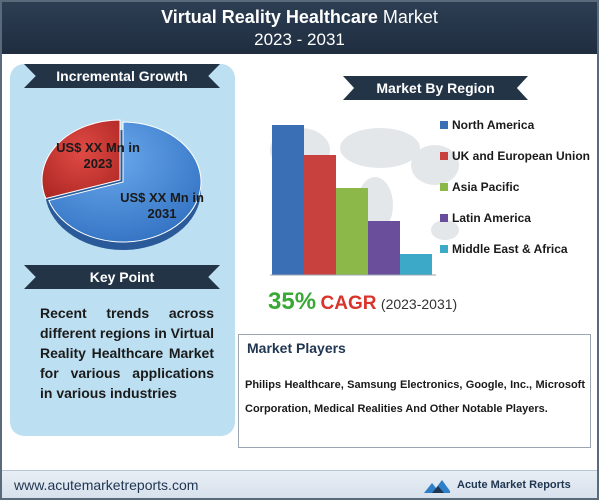  Describe the element at coordinates (292, 301) in the screenshot. I see `cagr-percent: 35%` at that location.